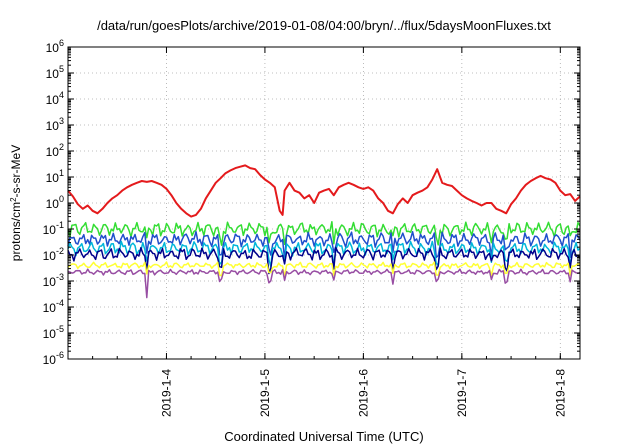 The width and height of the screenshot is (640, 448). Describe the element at coordinates (55, 202) in the screenshot. I see `y-tick-label: 10⁰` at that location.